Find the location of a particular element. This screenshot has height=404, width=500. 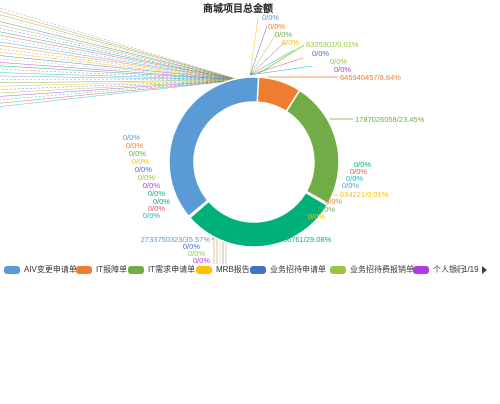

legend-next-icon is located at coordinates (484, 270).